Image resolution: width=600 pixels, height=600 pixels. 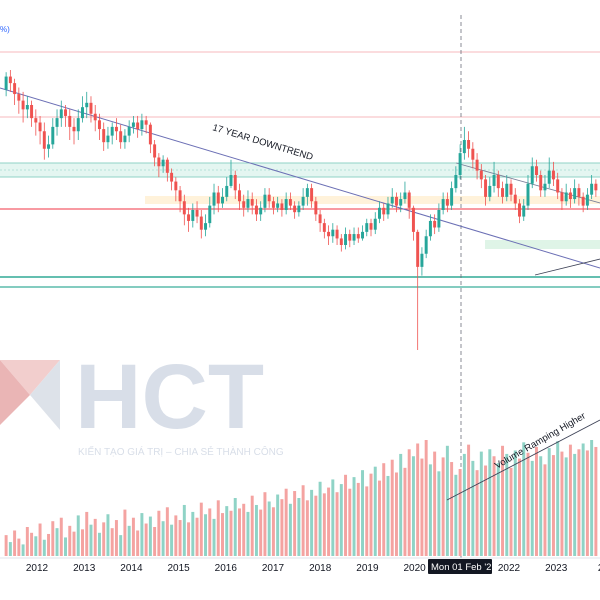 What do you see at coordinates (5, 29) in the screenshot?
I see `top-left-label: %)` at bounding box center [5, 29].